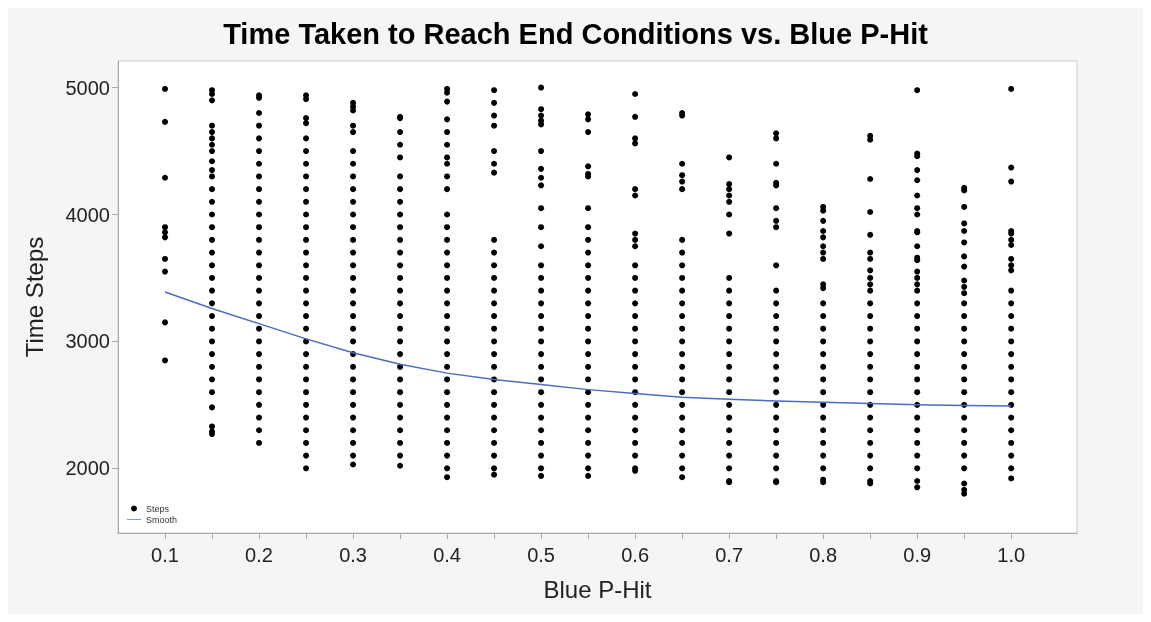 Image resolution: width=1151 pixels, height=622 pixels. What do you see at coordinates (729, 555) in the screenshot?
I see `x-tick-label: 0.7` at bounding box center [729, 555].